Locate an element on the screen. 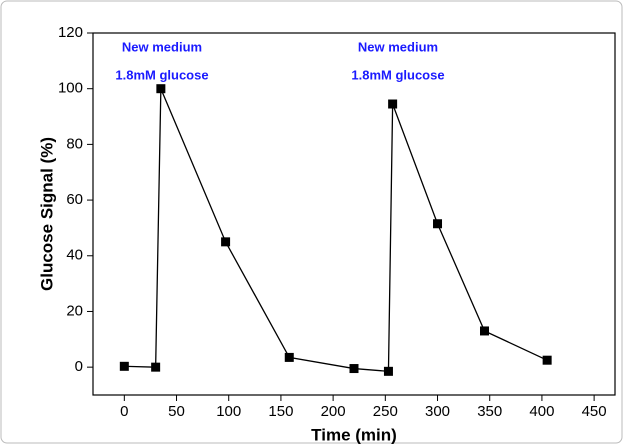  x-tick-label: 150 is located at coordinates (280, 411).